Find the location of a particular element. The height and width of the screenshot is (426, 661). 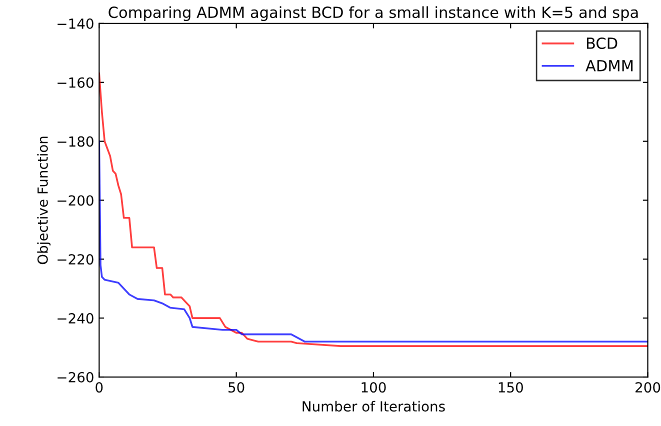

y-tick-label: −240 is located at coordinates (76, 318).